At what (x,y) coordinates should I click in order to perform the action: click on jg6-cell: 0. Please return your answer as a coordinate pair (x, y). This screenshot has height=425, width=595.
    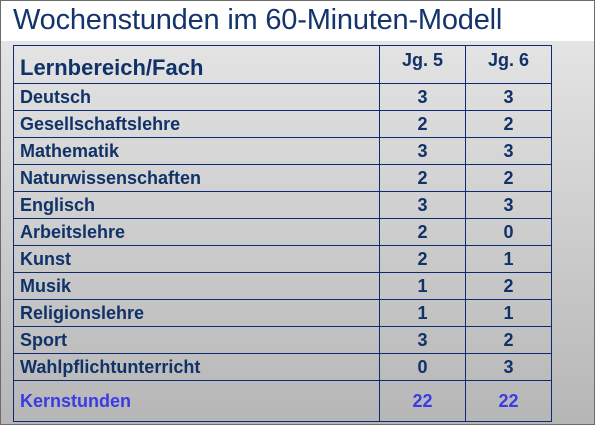
    Looking at the image, I should click on (508, 232).